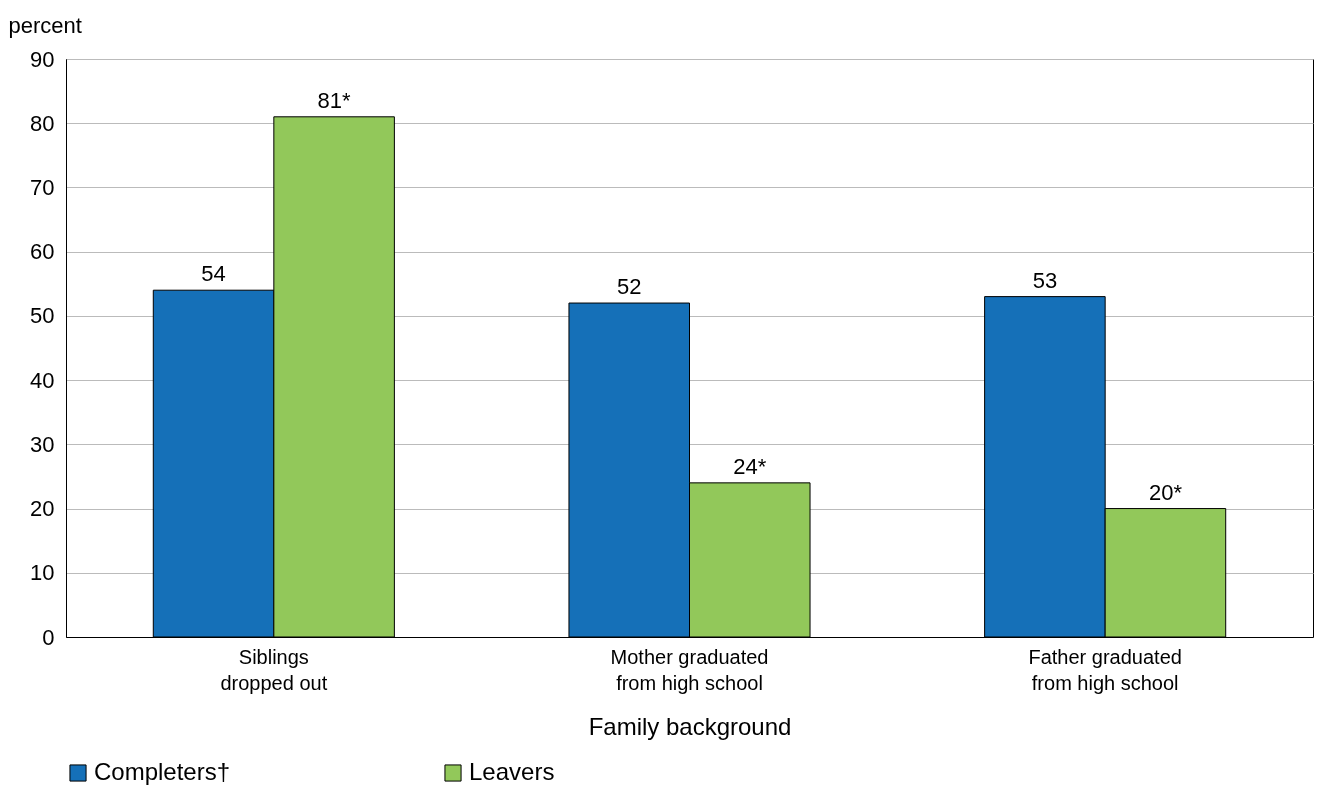 The width and height of the screenshot is (1322, 791). What do you see at coordinates (45, 25) in the screenshot?
I see `y-axis-title: percent` at bounding box center [45, 25].